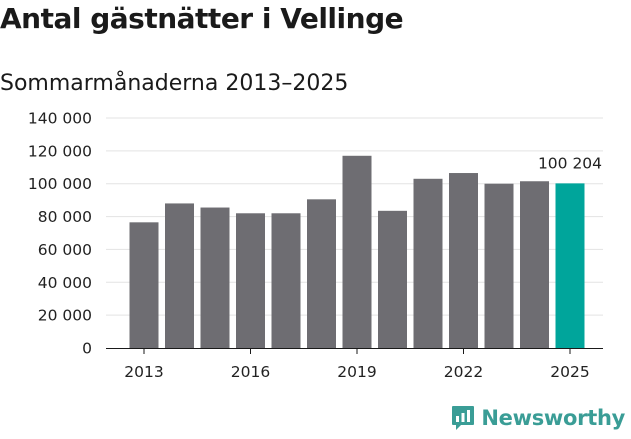  I want to click on newsworthy-logo-icon, so click(463, 418).